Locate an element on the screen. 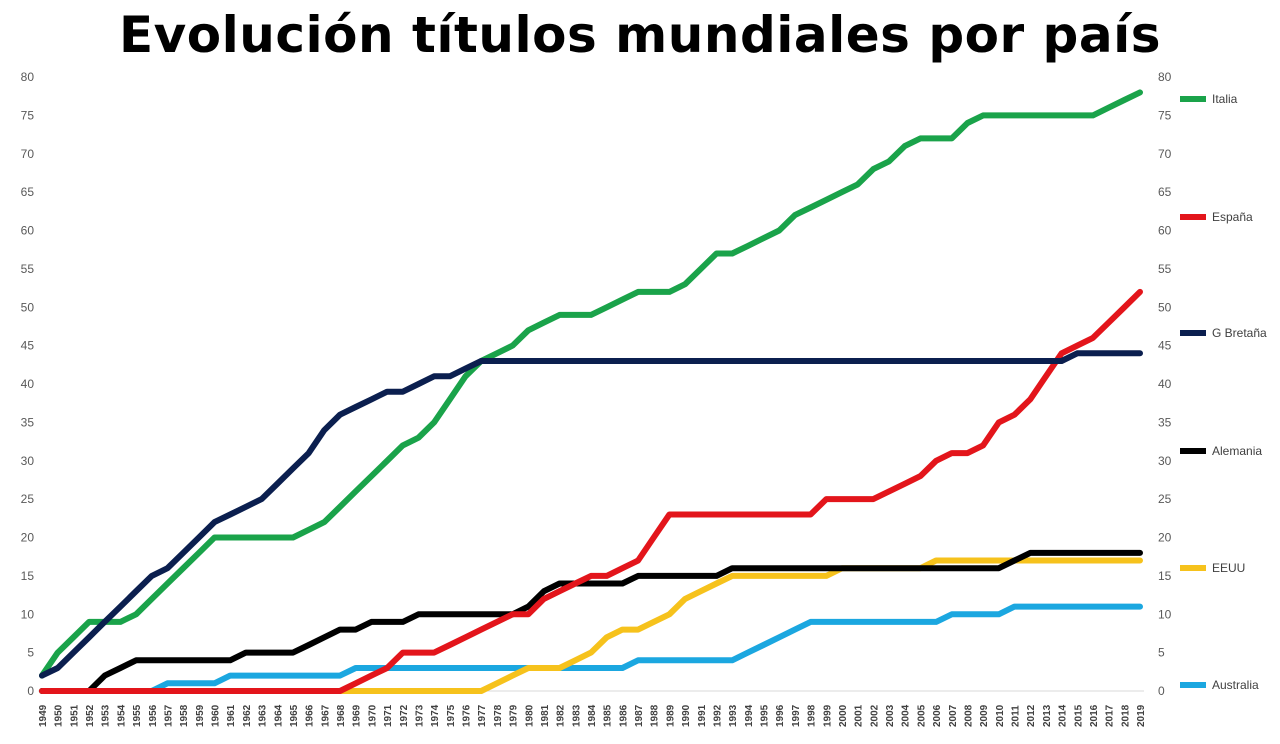 The width and height of the screenshot is (1280, 744). x-tick-label: 1997 is located at coordinates (796, 715).